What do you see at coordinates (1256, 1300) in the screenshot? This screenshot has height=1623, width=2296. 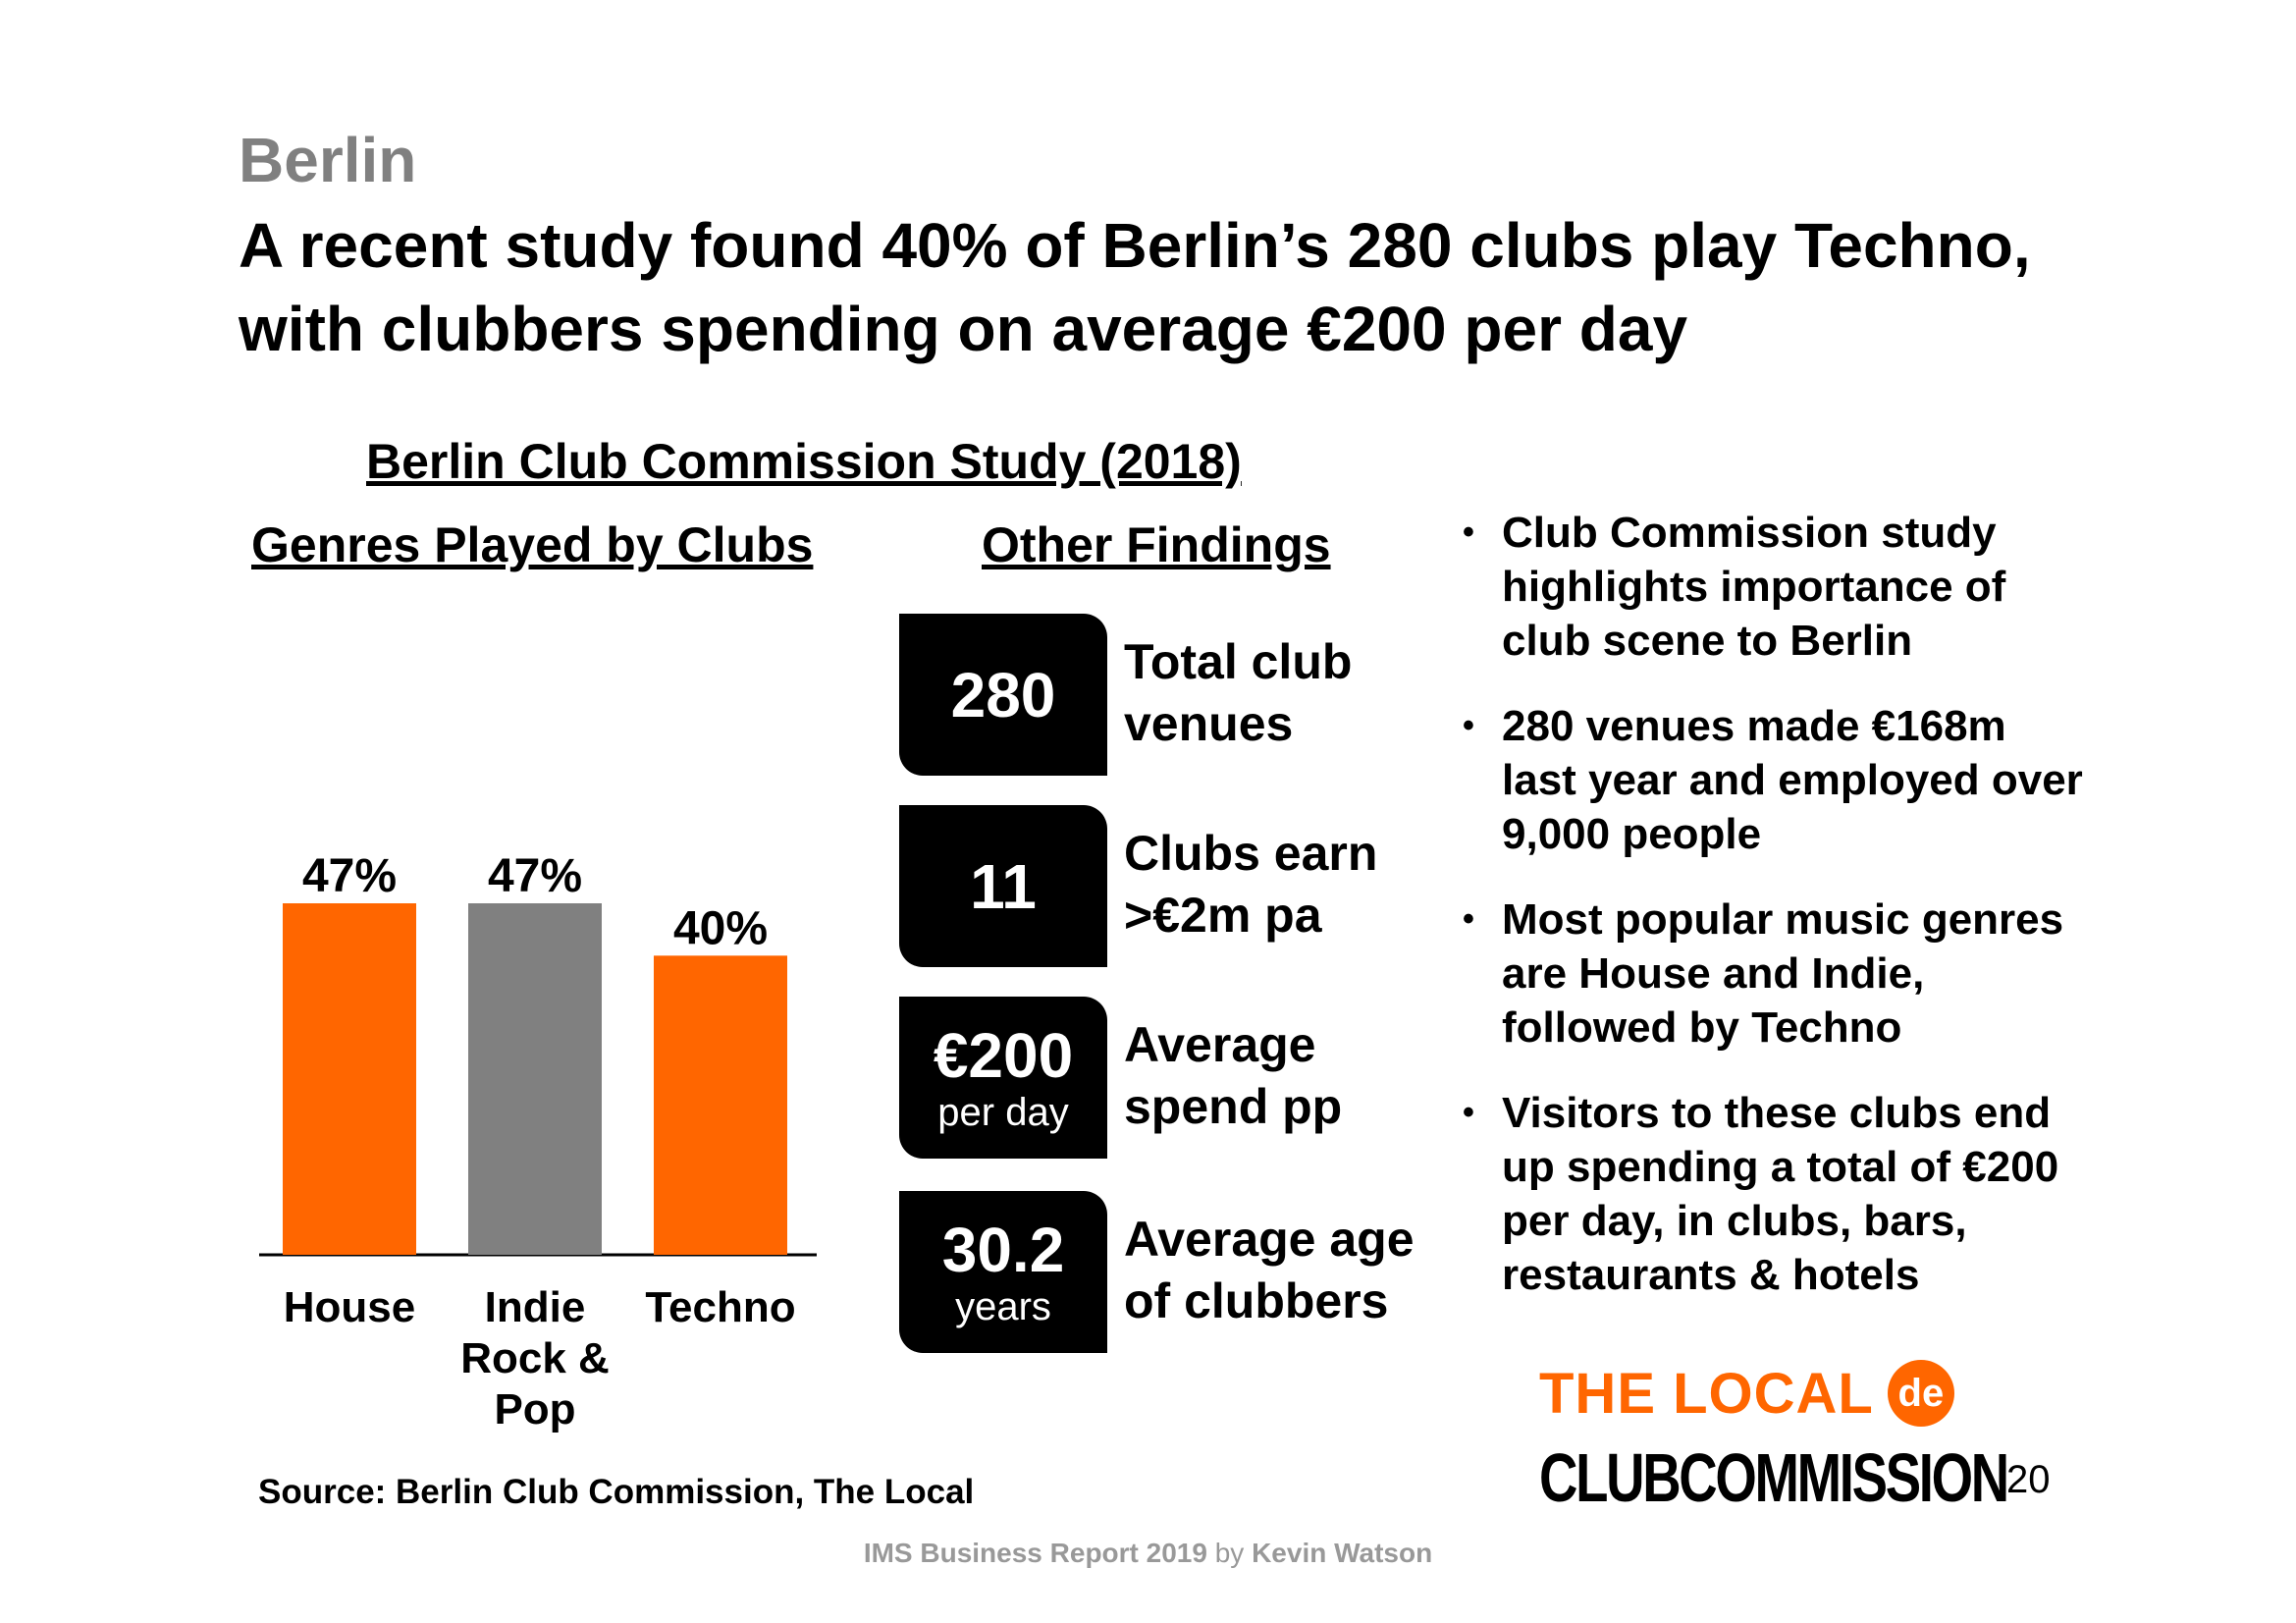 I see `finding-label-line: of clubbers` at bounding box center [1256, 1300].